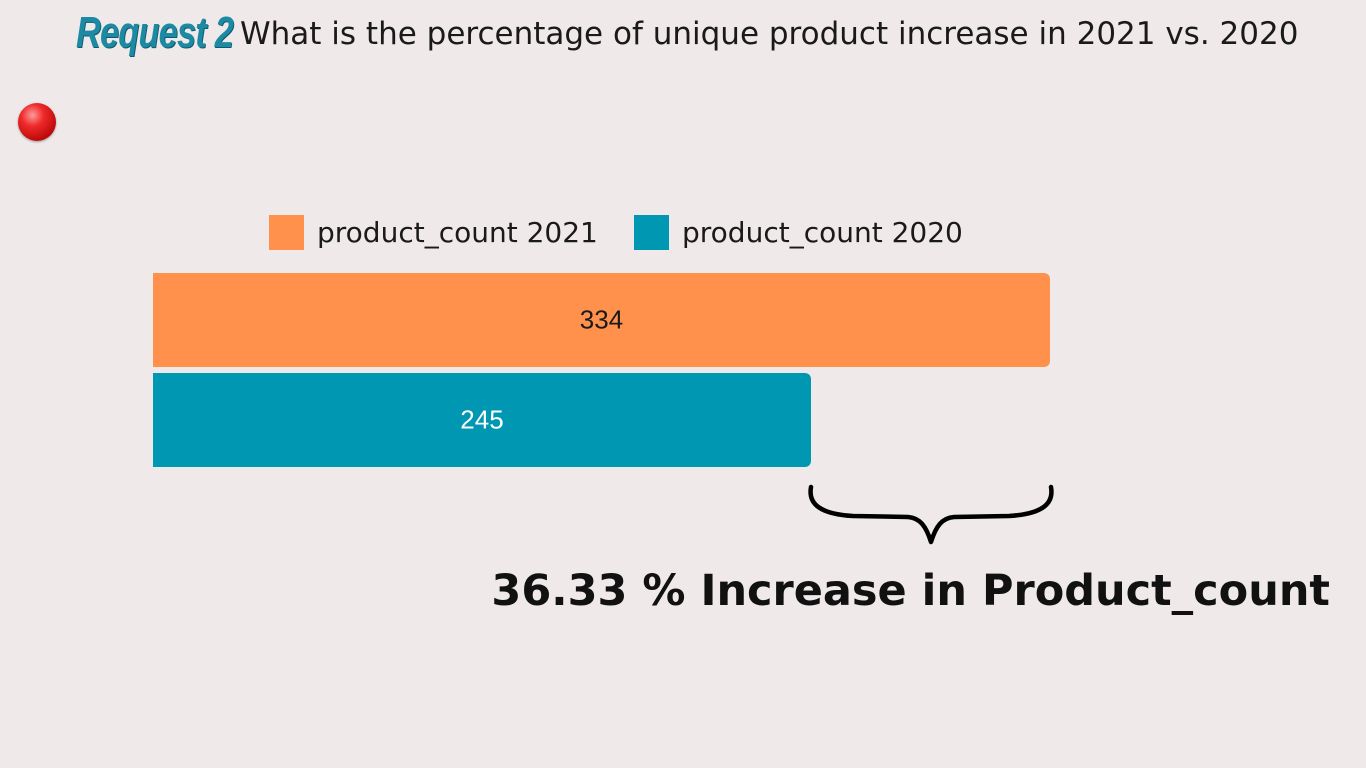  What do you see at coordinates (457, 232) in the screenshot?
I see `legend-label-2021: product_count 2021` at bounding box center [457, 232].